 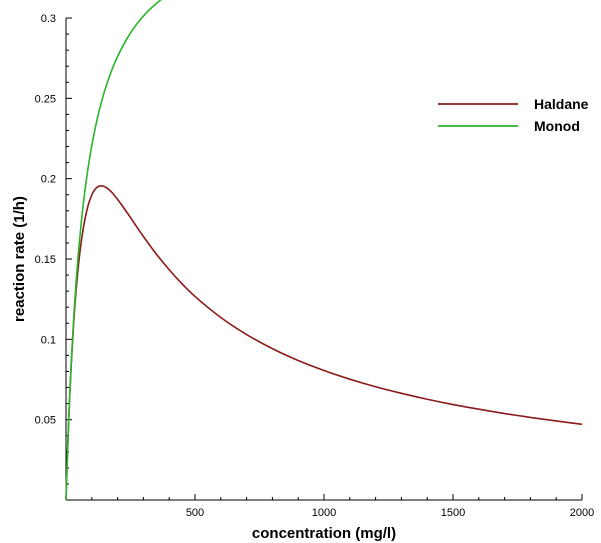 I want to click on y-tick-label: 0.1, so click(x=48, y=340).